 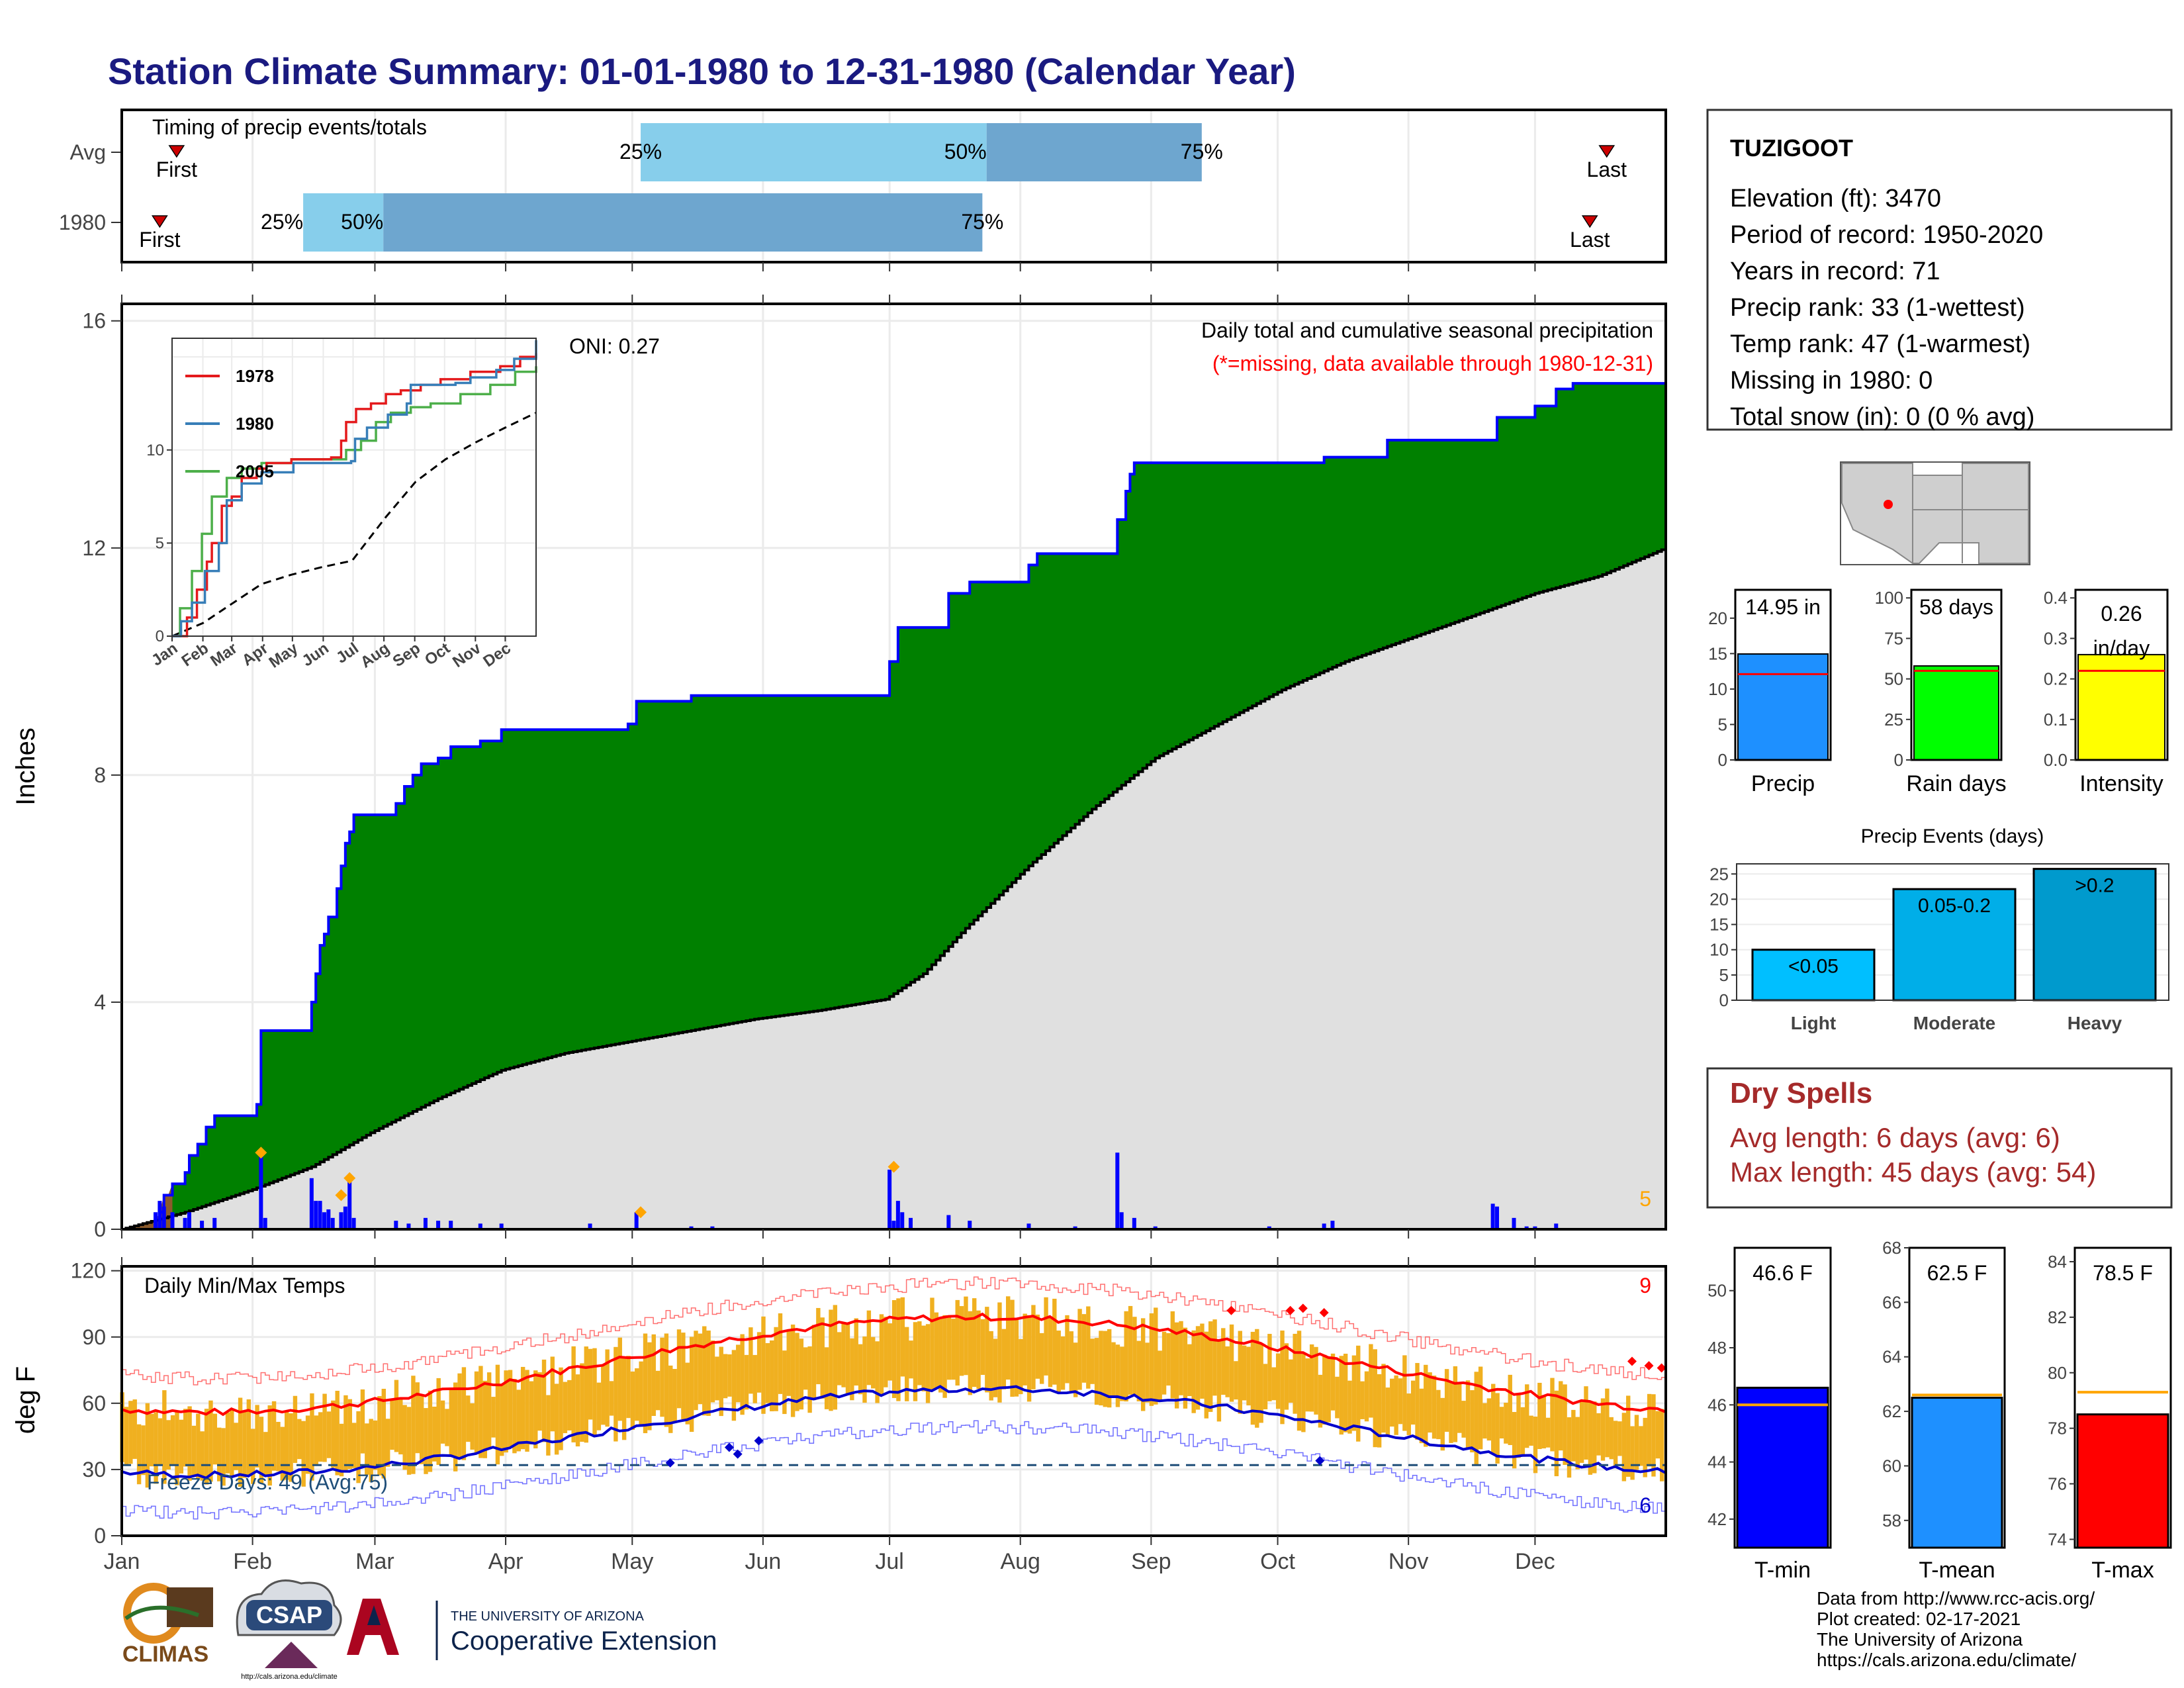 What do you see at coordinates (1202, 152) in the screenshot?
I see `timing-75-label: 75%` at bounding box center [1202, 152].